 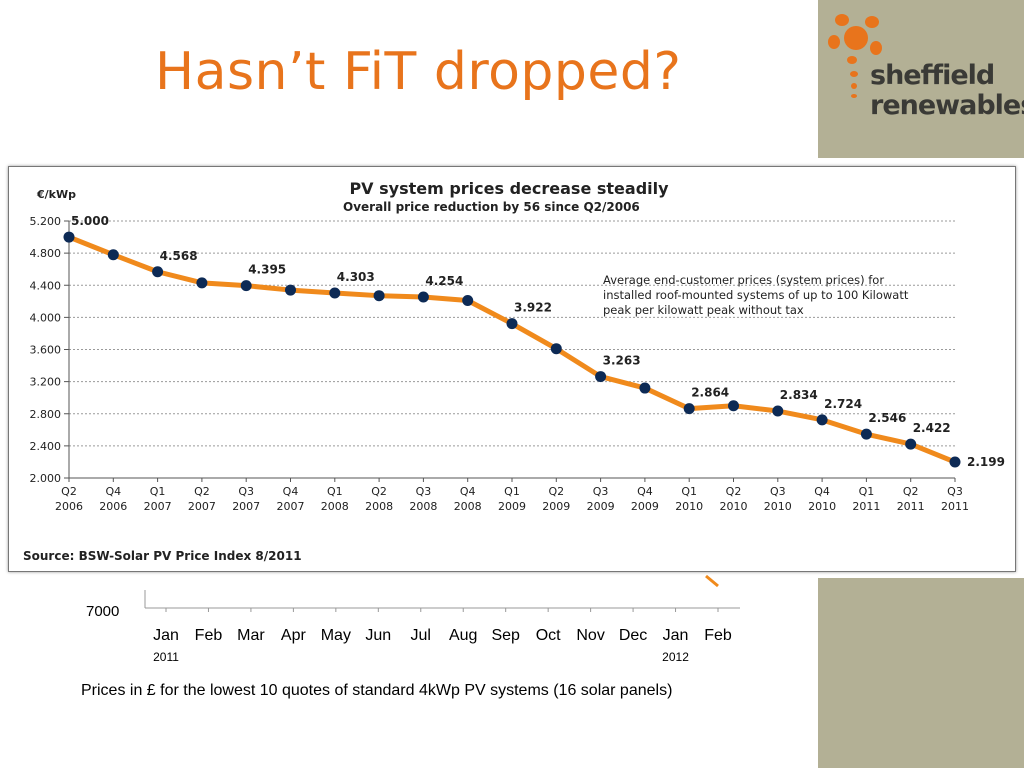 I want to click on data-label: 3.263, so click(x=622, y=361).